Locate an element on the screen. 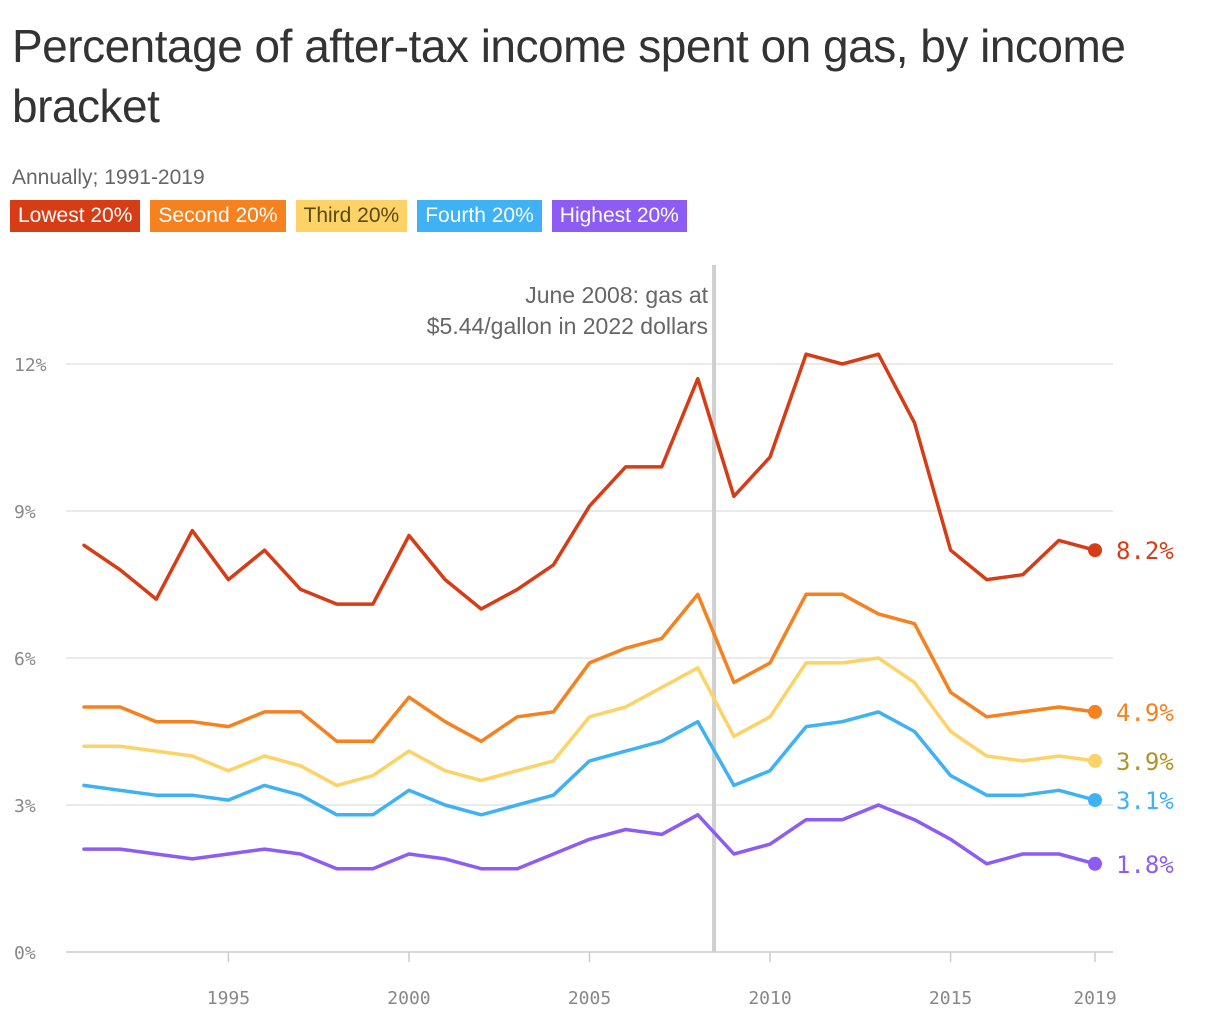 This screenshot has width=1220, height=1020. end-value-label: 1.8% is located at coordinates (1145, 865).